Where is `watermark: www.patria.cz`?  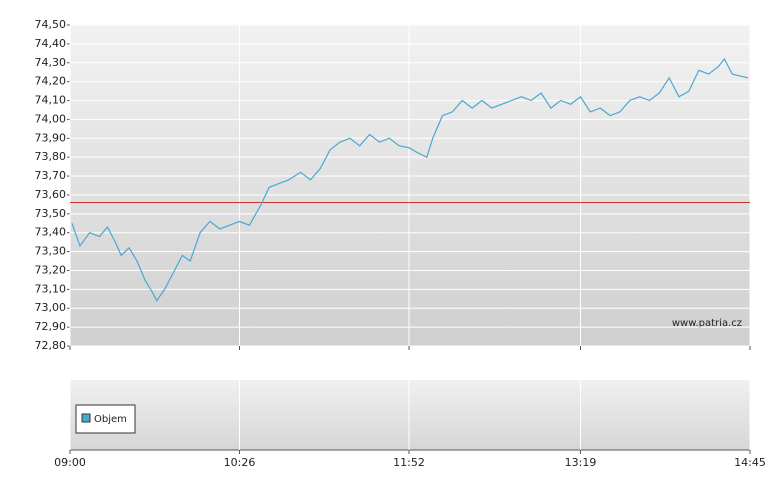 watermark: www.patria.cz is located at coordinates (707, 323).